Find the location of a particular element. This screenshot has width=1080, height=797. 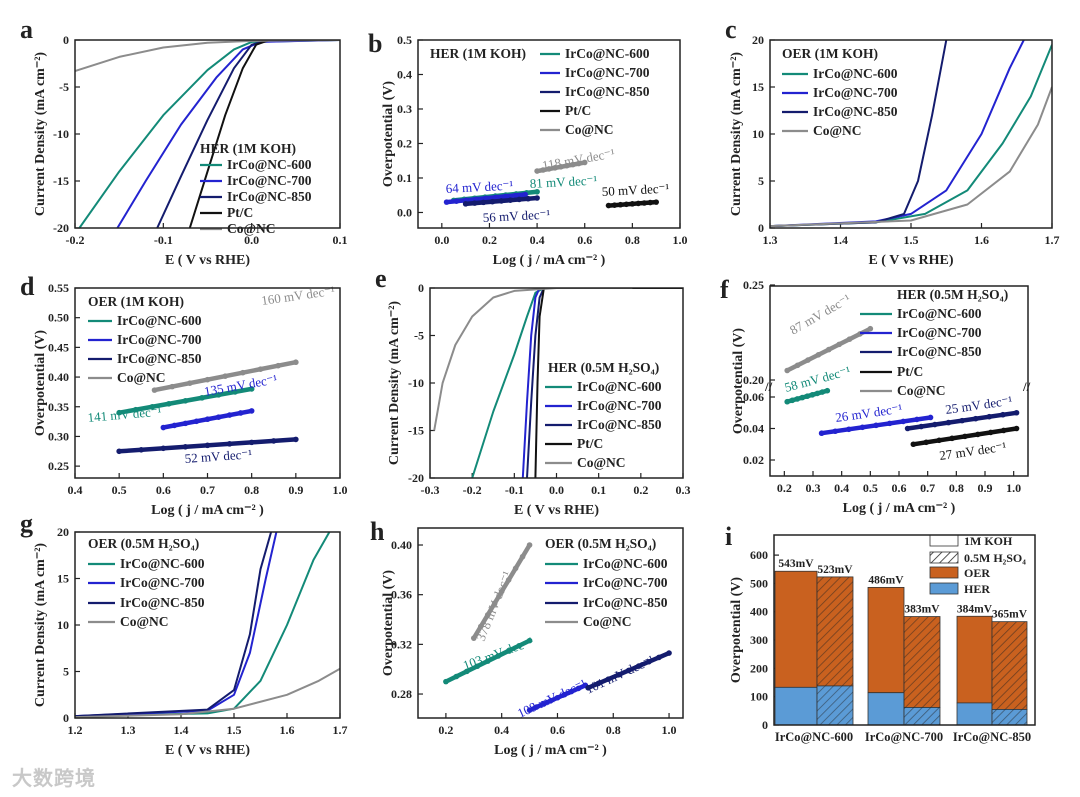

x-tick-label: 1.7 is located at coordinates (1052, 240).